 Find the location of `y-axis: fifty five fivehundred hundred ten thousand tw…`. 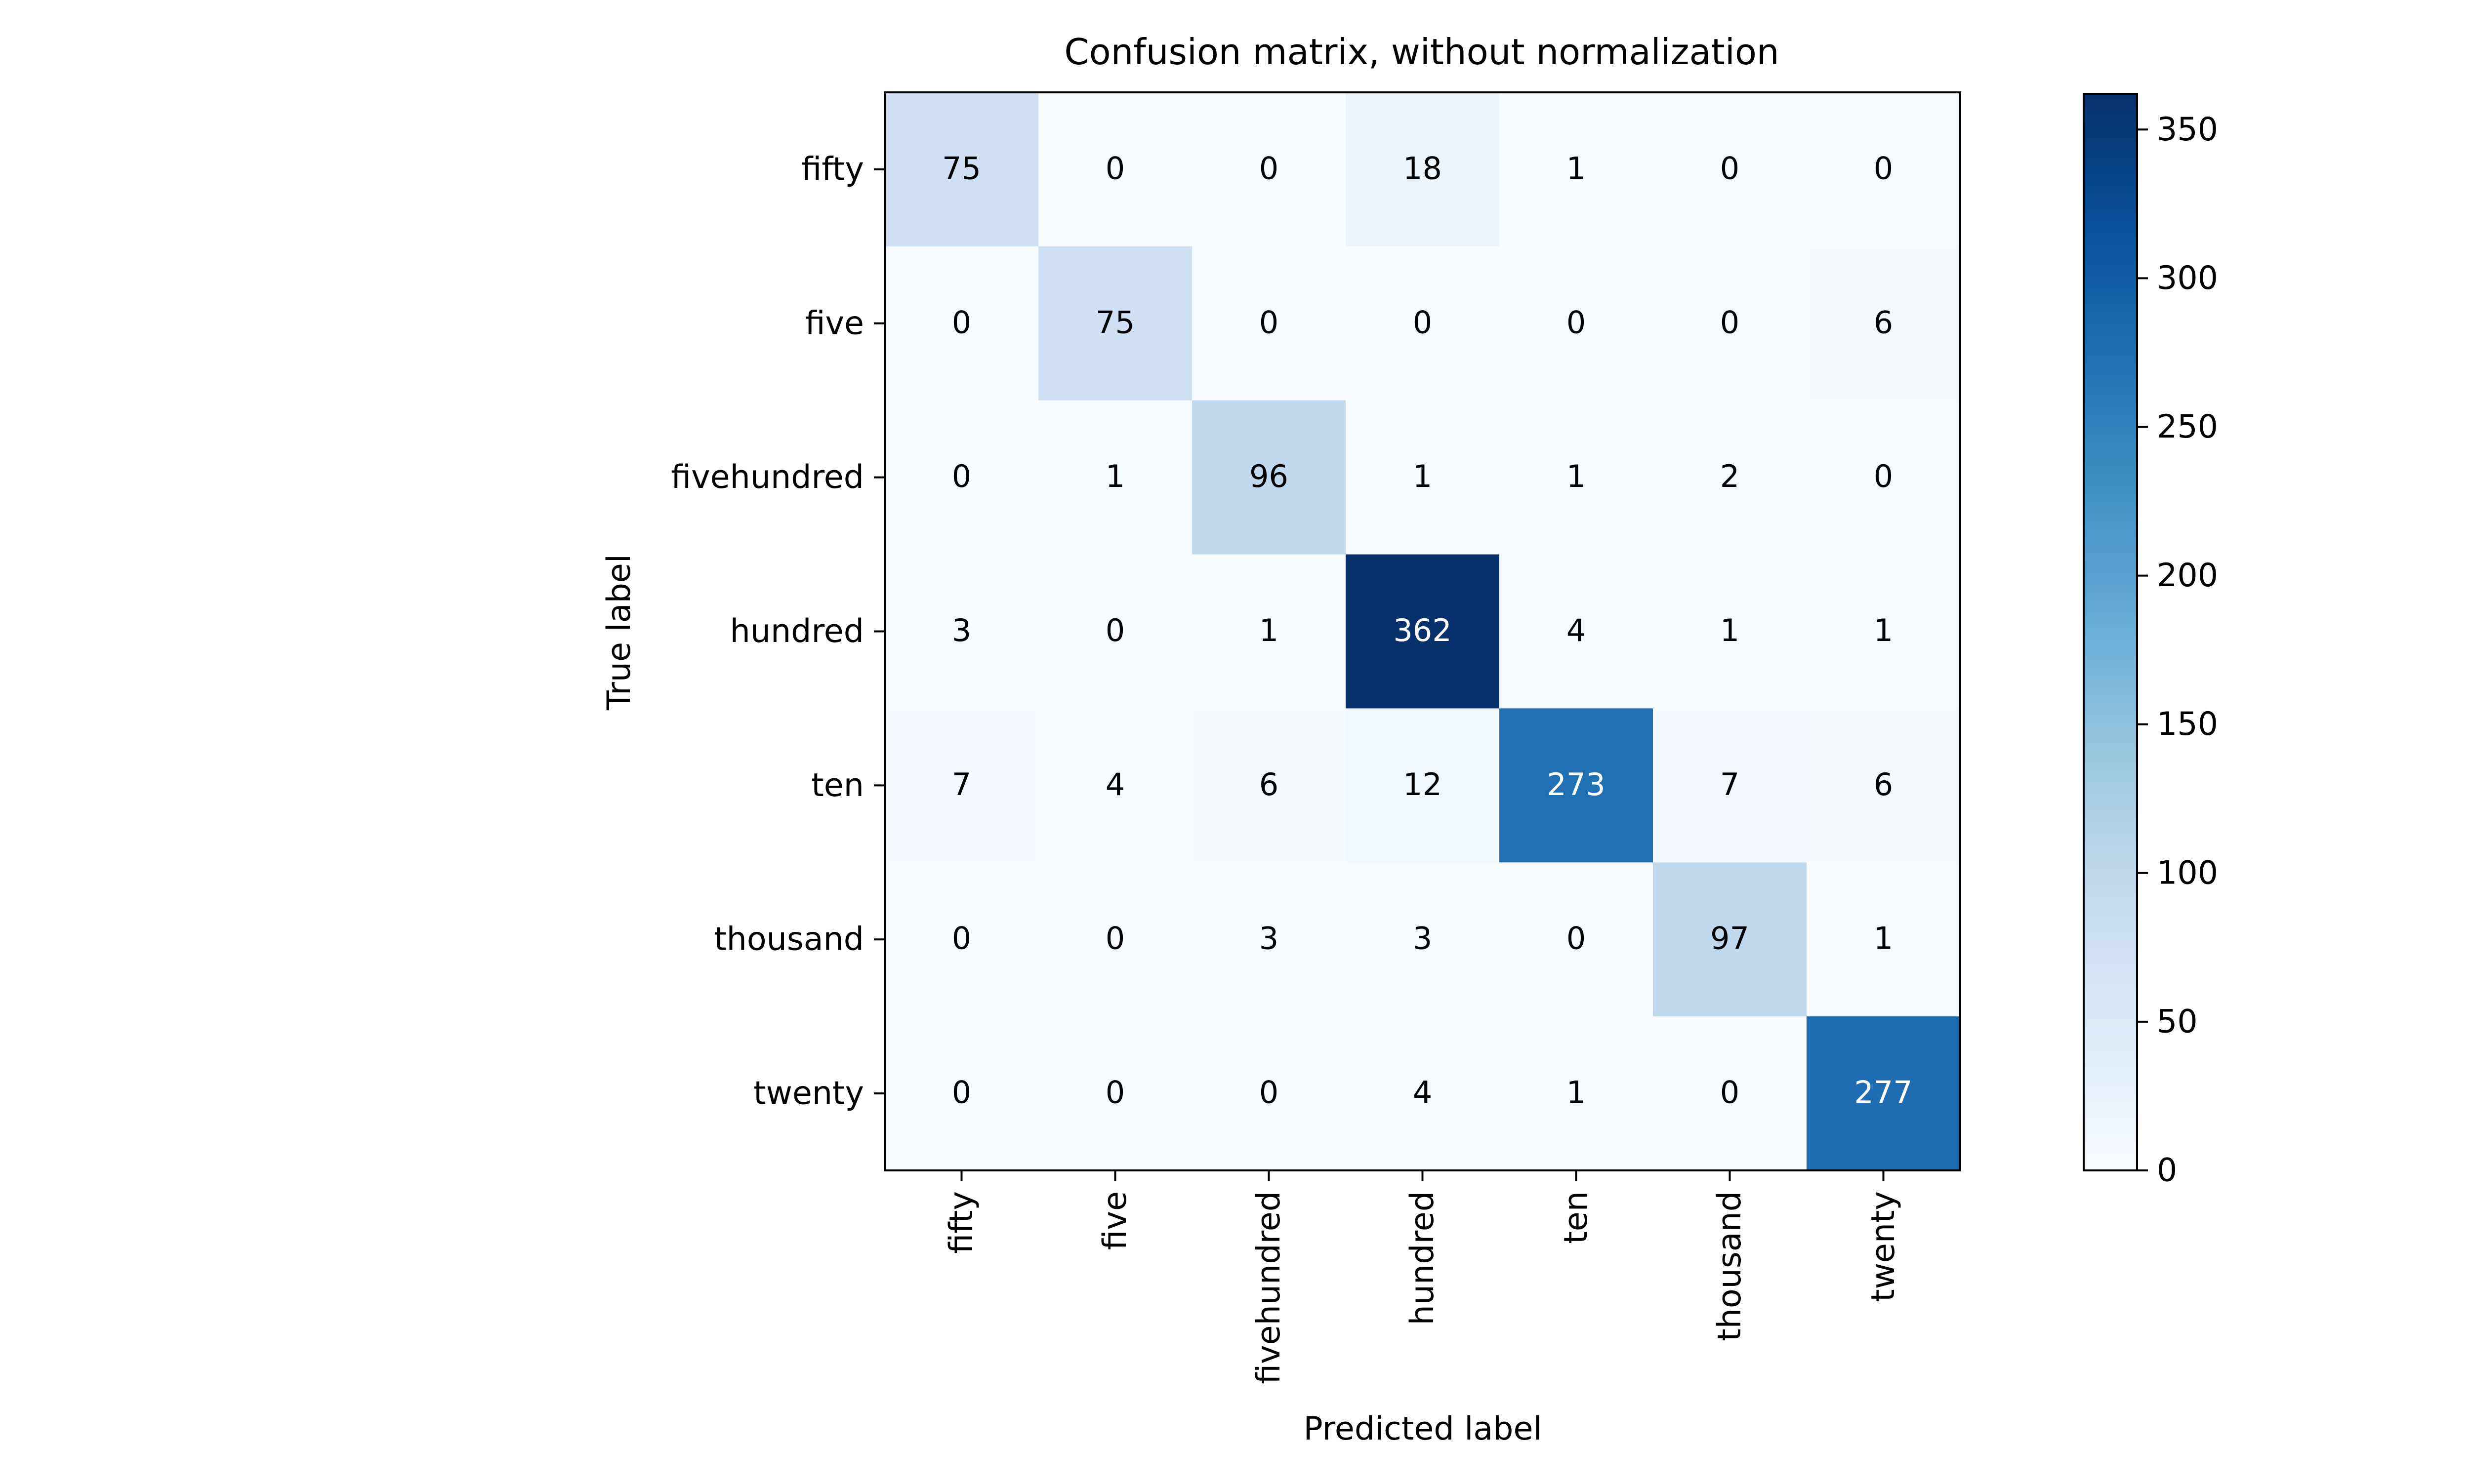

y-axis: fifty five fivehundred hundred ten thousand tw… is located at coordinates (778, 631).